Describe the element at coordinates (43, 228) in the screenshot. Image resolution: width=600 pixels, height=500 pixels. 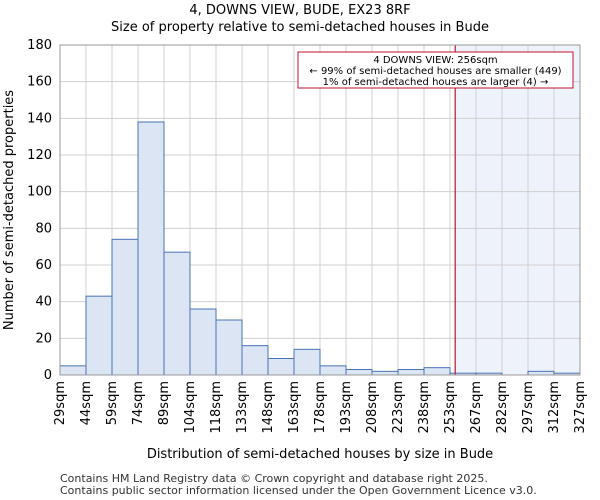
I see `y-tick-label: 80` at that location.